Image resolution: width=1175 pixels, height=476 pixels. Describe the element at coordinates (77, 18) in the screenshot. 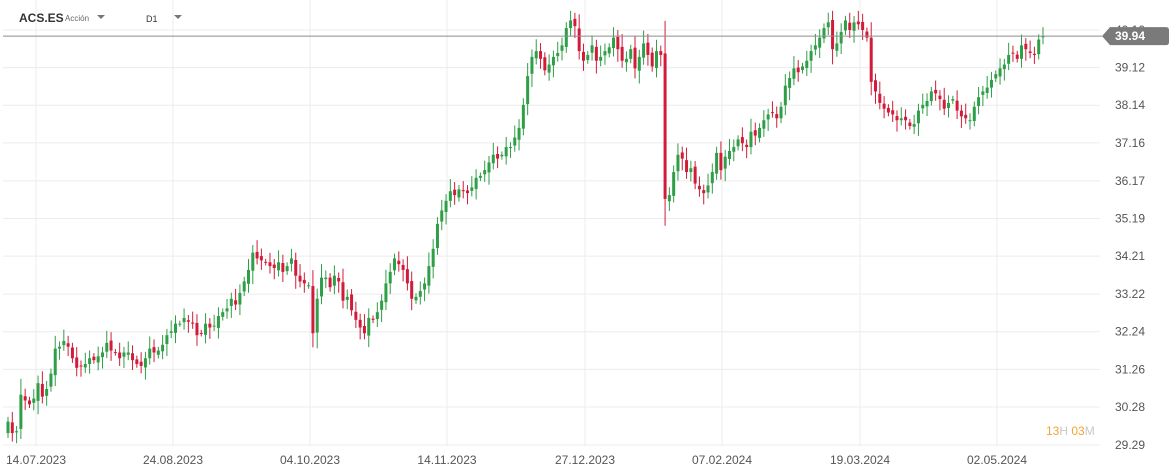

I see `instrument-type-label: Acción` at that location.